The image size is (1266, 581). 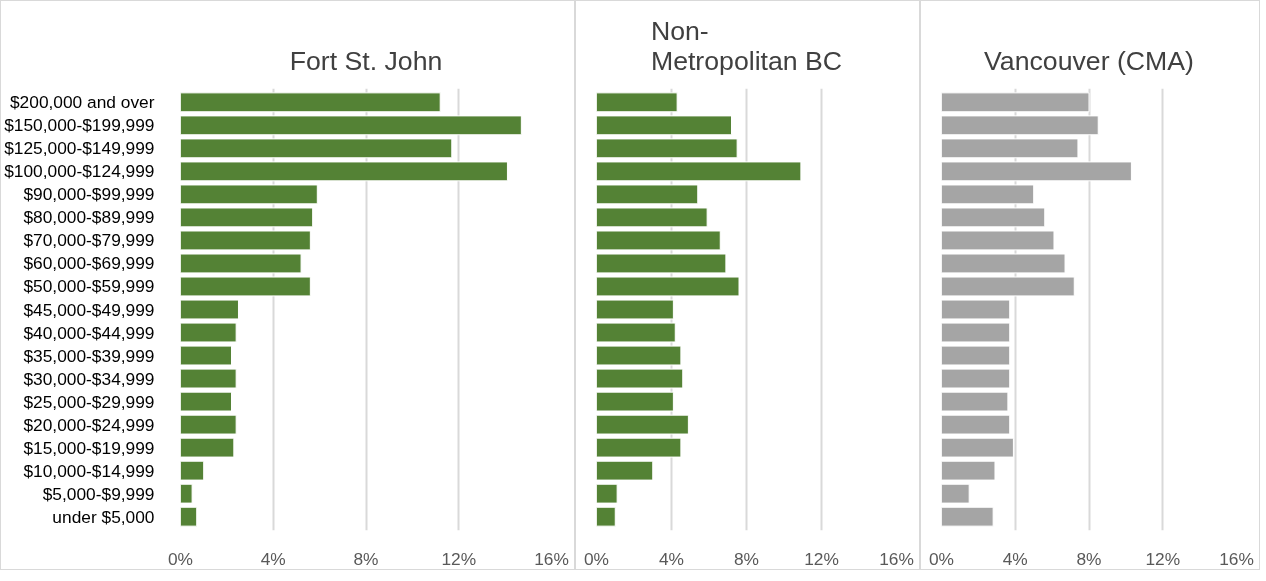 What do you see at coordinates (89, 401) in the screenshot?
I see `y-tick-label: $25,000-$29,999` at bounding box center [89, 401].